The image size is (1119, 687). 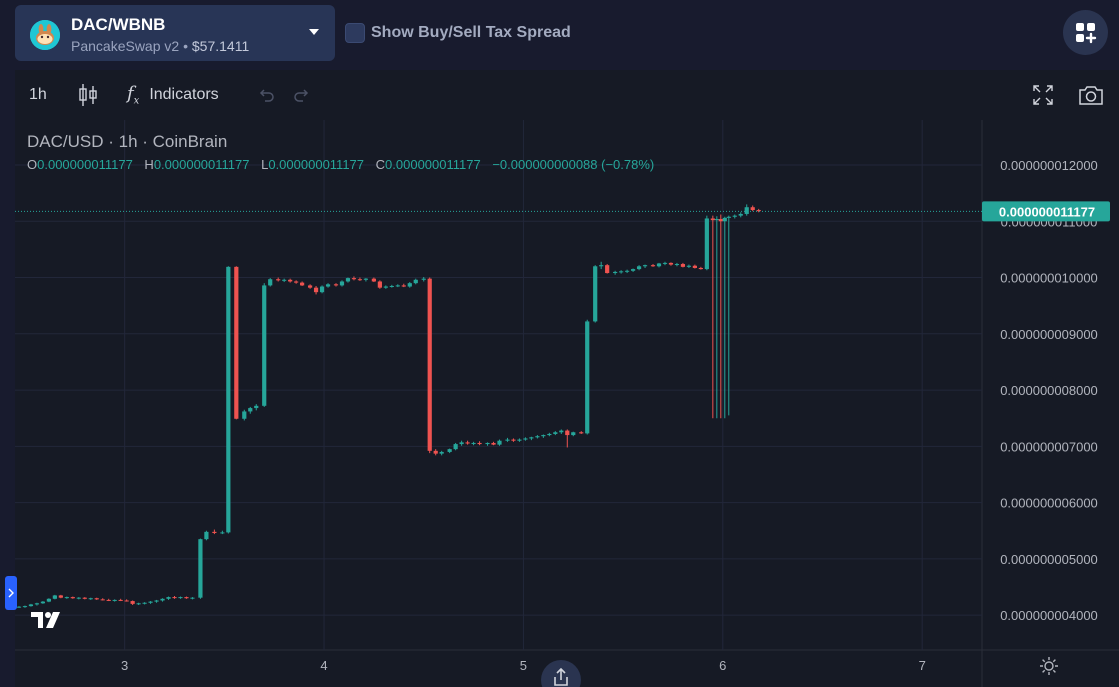 I want to click on side-panel-handle, so click(x=11, y=593).